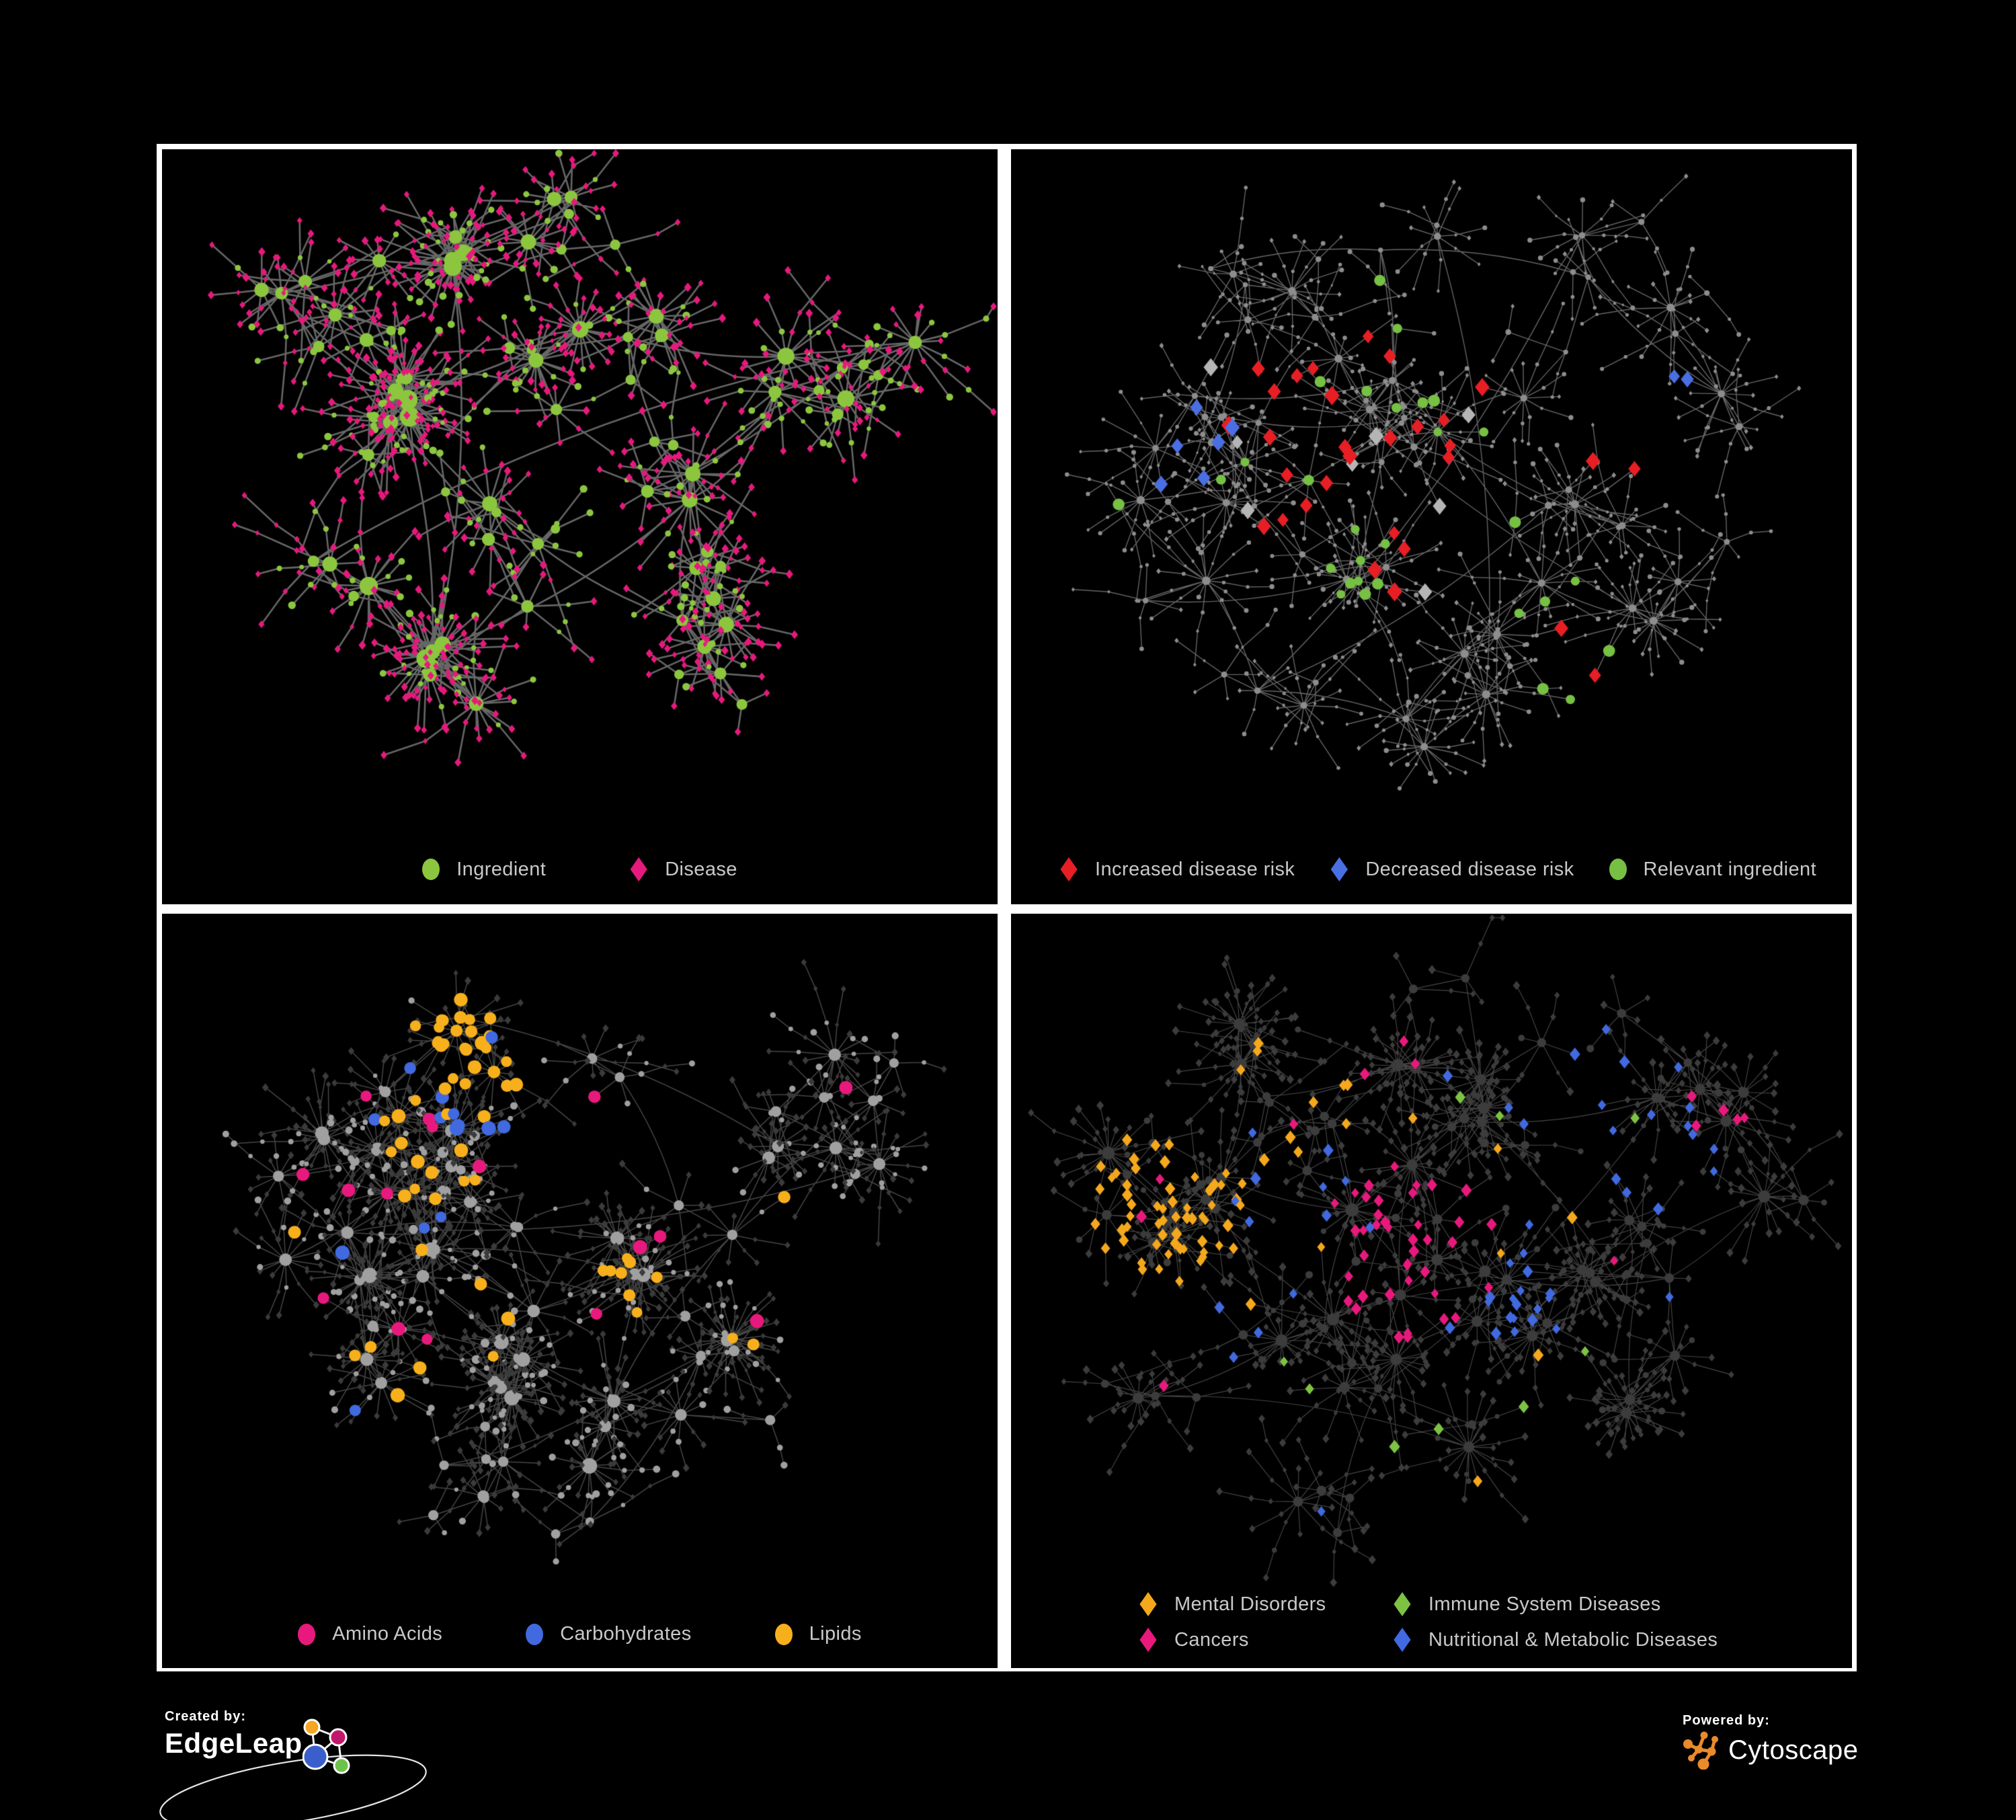  Describe the element at coordinates (783, 1634) in the screenshot. I see `lipids-circle-swatch-icon` at that location.